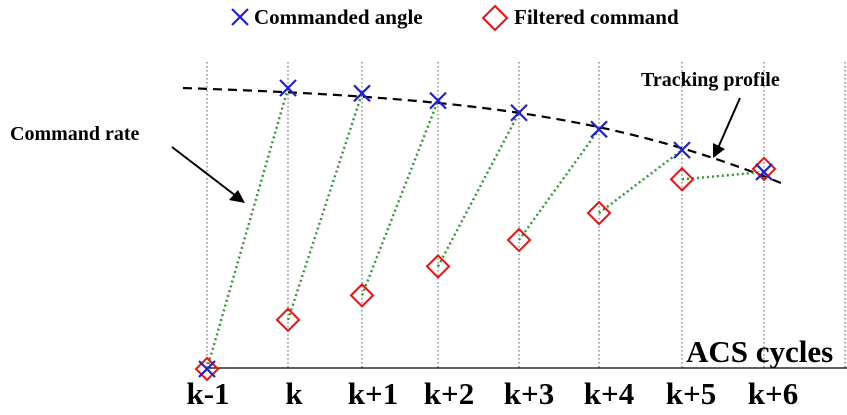  What do you see at coordinates (495, 18) in the screenshot?
I see `filtered-command-legend-marker` at bounding box center [495, 18].